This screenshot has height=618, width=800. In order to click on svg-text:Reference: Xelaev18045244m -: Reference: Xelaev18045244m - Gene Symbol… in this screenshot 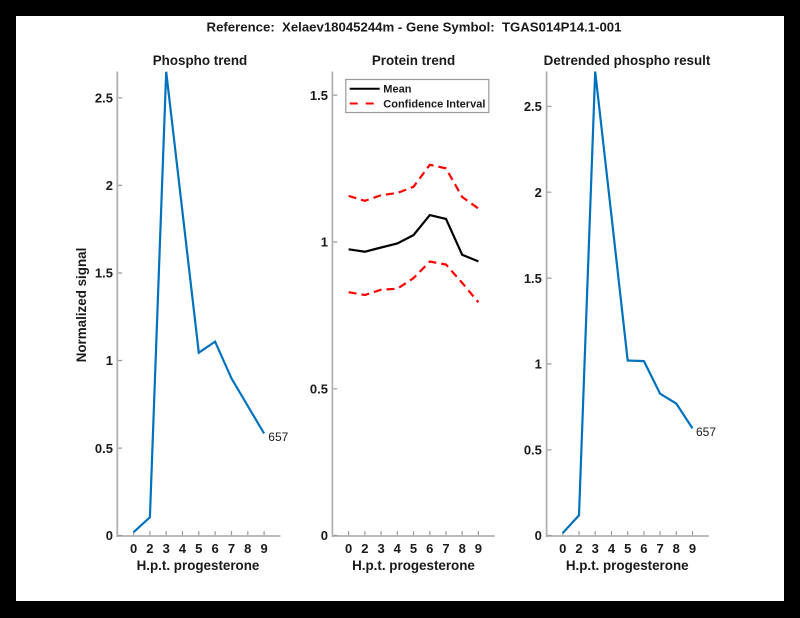, I will do `click(414, 26)`.